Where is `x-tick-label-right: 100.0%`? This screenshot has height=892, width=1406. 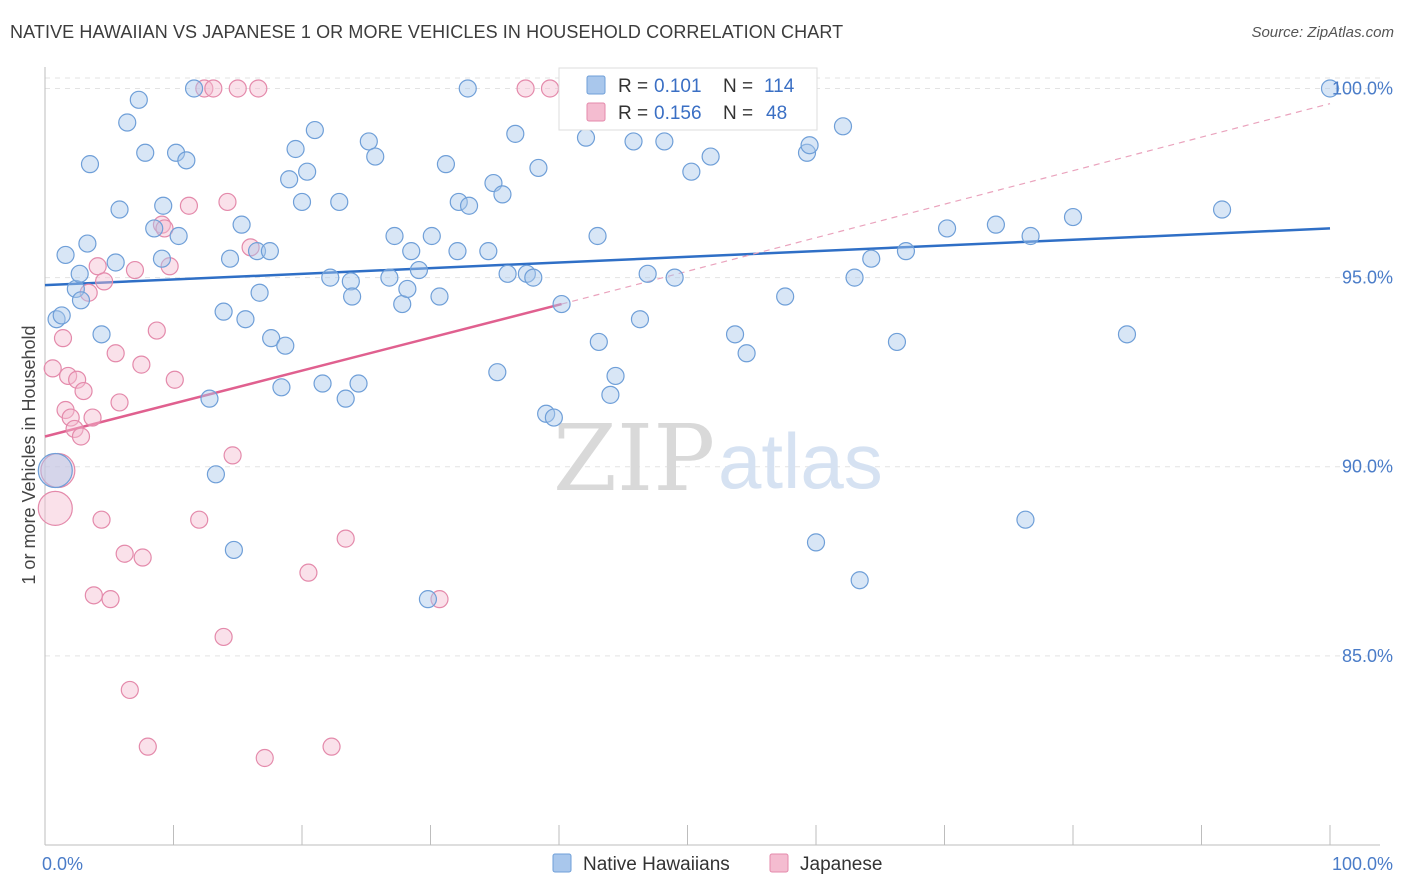 x-tick-label-right: 100.0% is located at coordinates (1362, 864).